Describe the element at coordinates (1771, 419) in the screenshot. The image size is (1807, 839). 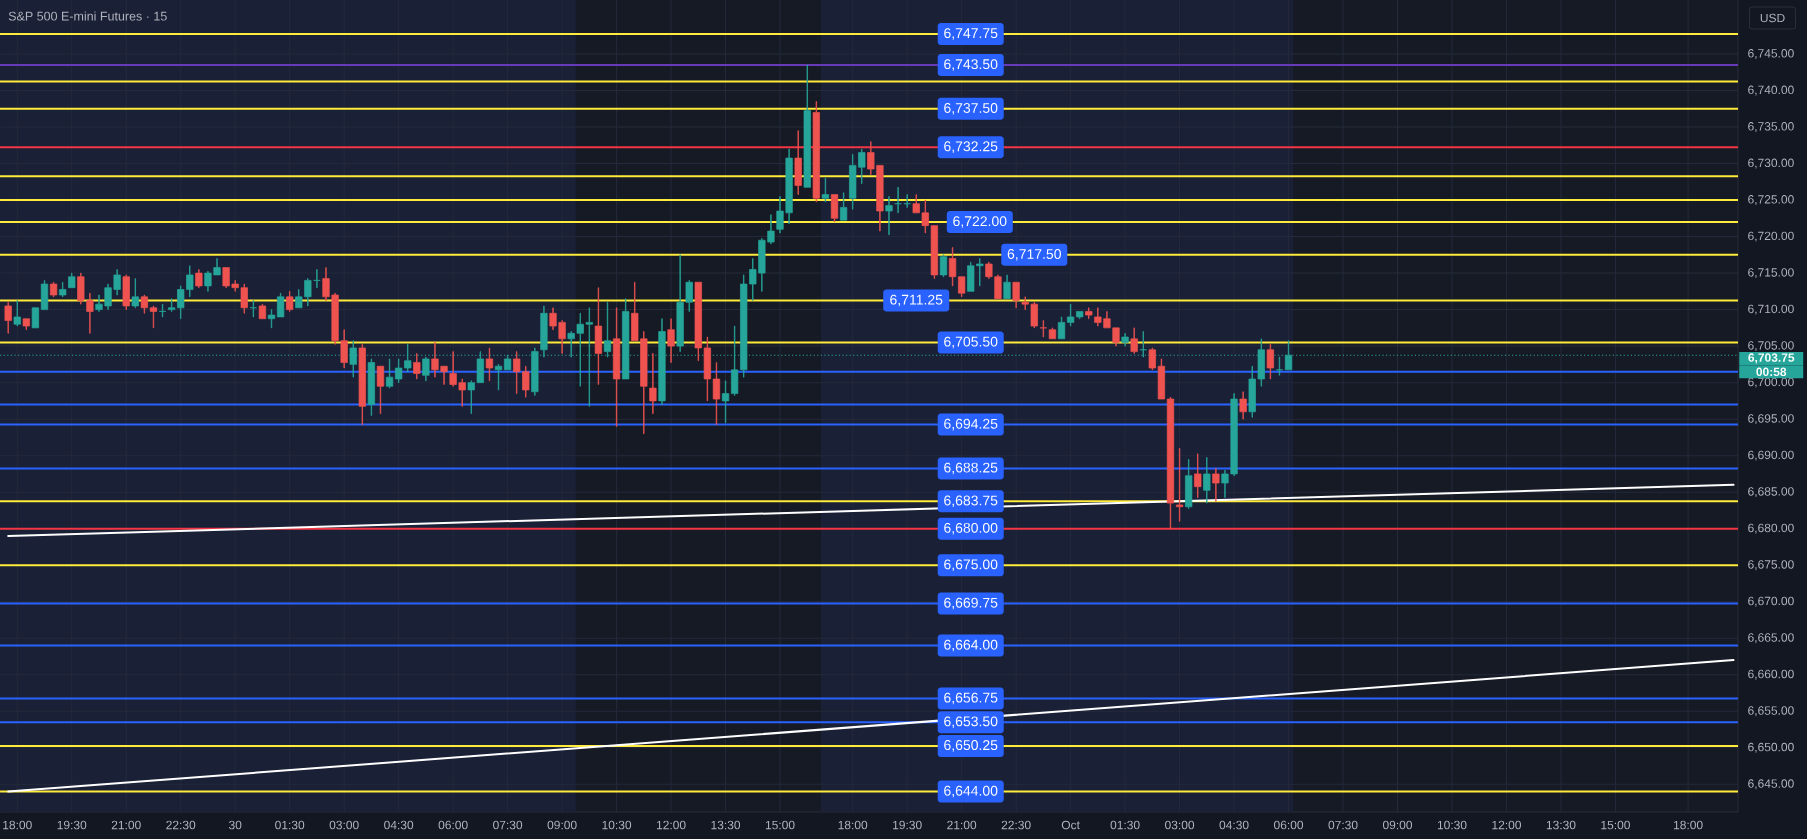
I see `y-tick-label: 6,695.00` at that location.